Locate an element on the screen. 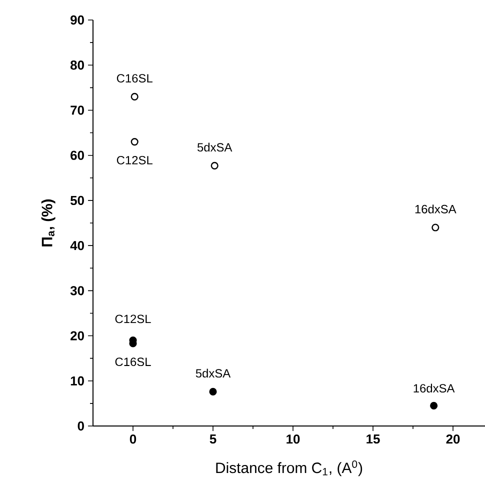  y-tick-label: 0 is located at coordinates (81, 426).